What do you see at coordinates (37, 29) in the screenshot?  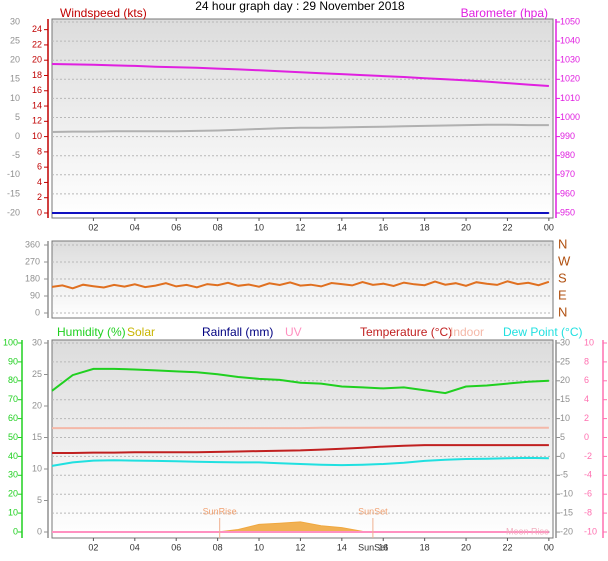 I see `y-tick-label: 24` at bounding box center [37, 29].